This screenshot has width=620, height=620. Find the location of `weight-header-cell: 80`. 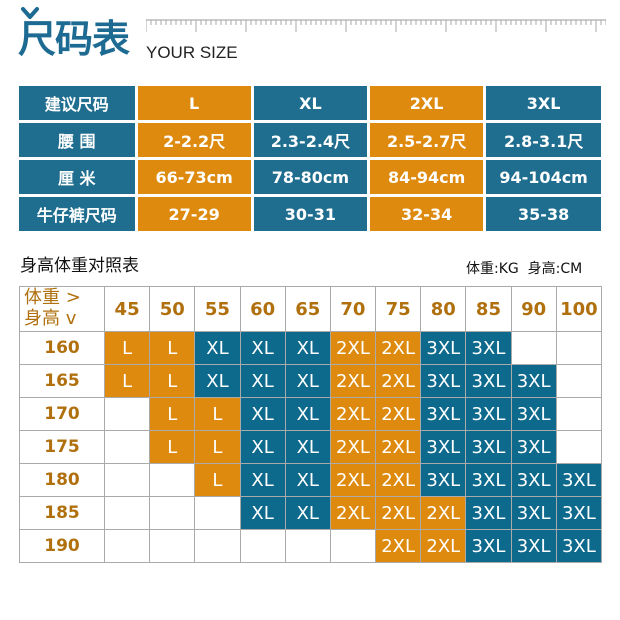

weight-header-cell: 80 is located at coordinates (443, 309).